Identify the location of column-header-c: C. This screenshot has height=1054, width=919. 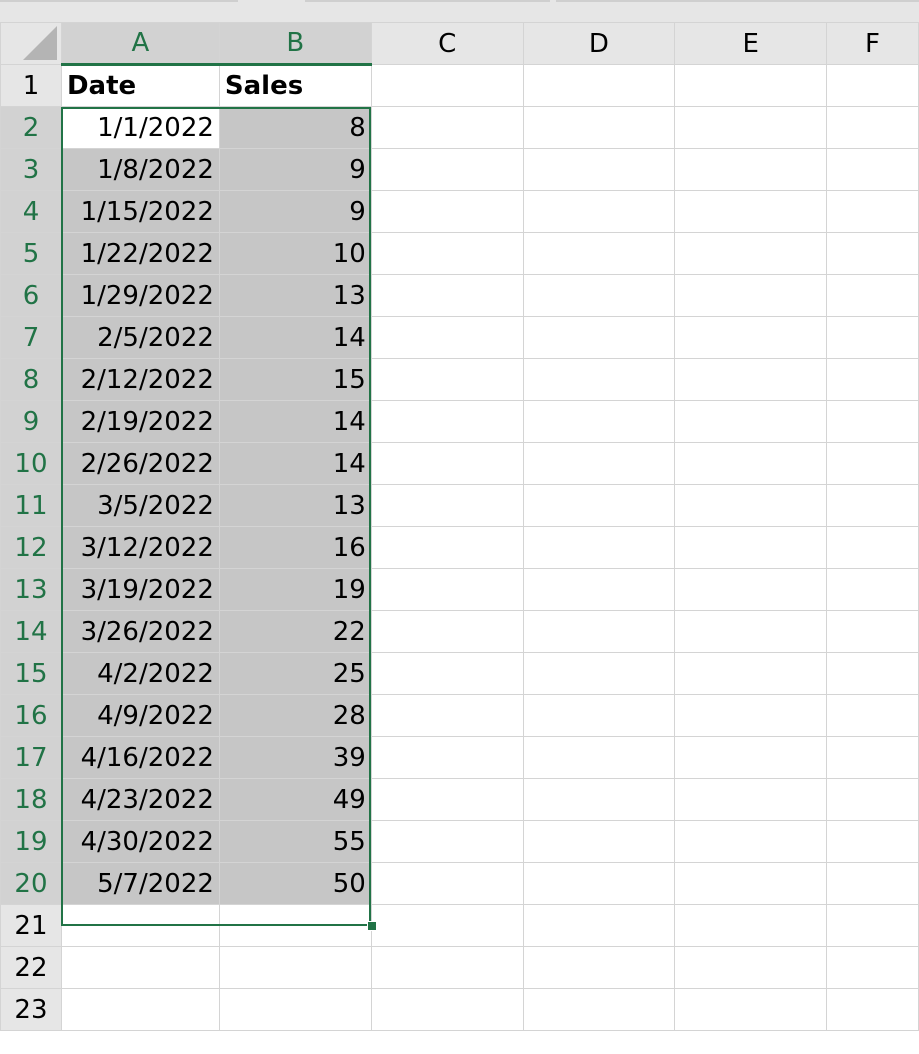
(447, 43).